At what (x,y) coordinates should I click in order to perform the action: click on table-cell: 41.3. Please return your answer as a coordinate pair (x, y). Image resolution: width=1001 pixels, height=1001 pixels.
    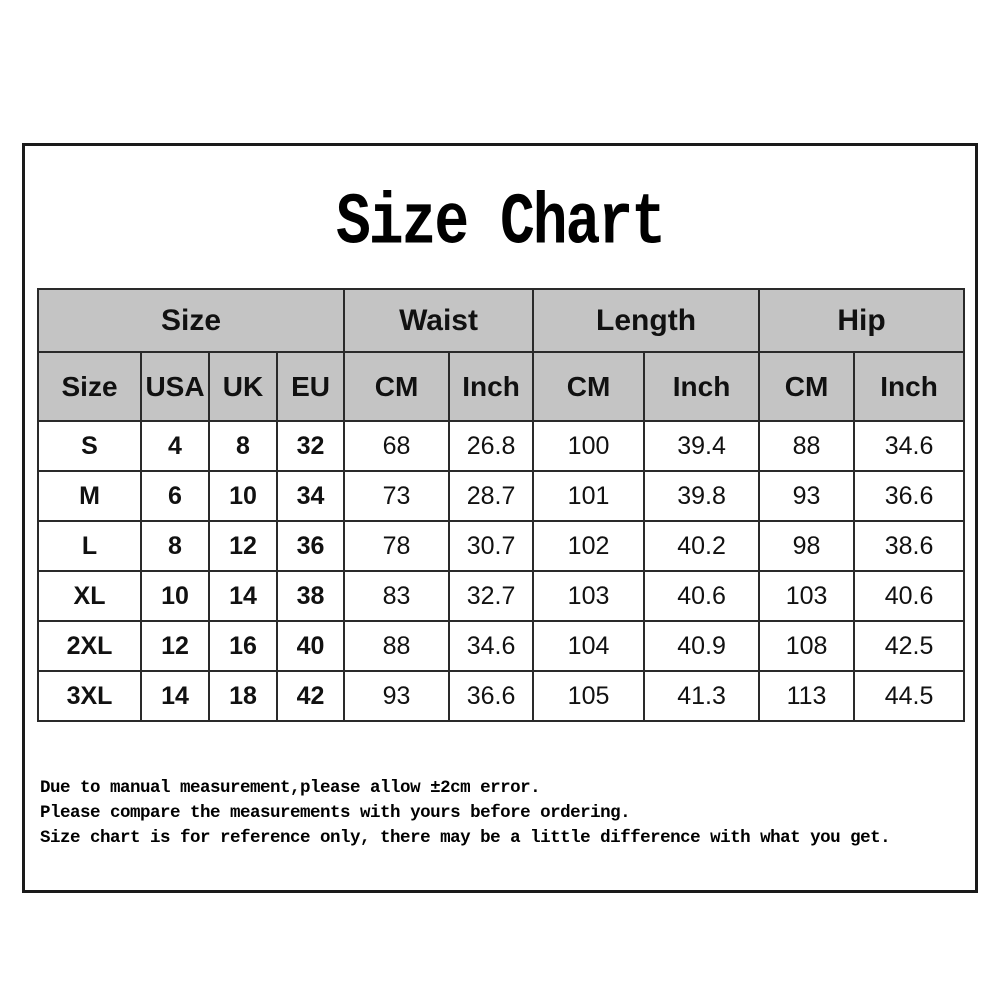
    Looking at the image, I should click on (702, 696).